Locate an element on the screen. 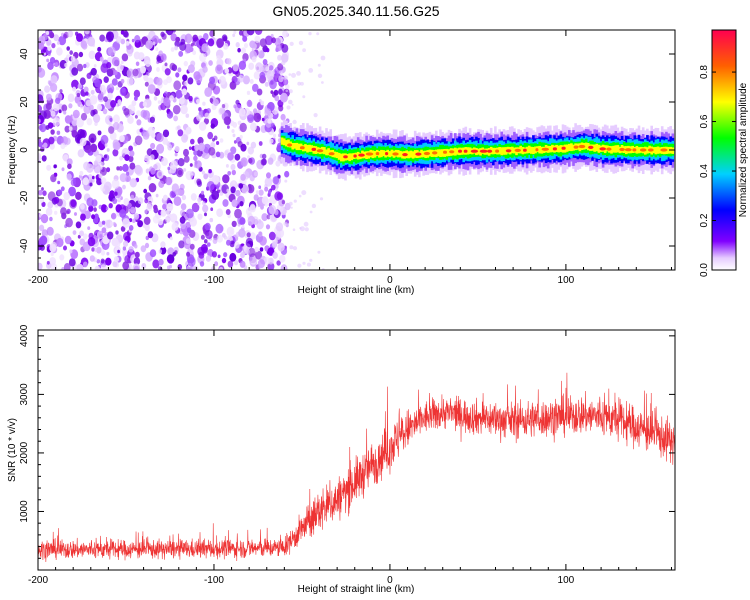  colorbar-tick-label: 0.4 is located at coordinates (704, 171).